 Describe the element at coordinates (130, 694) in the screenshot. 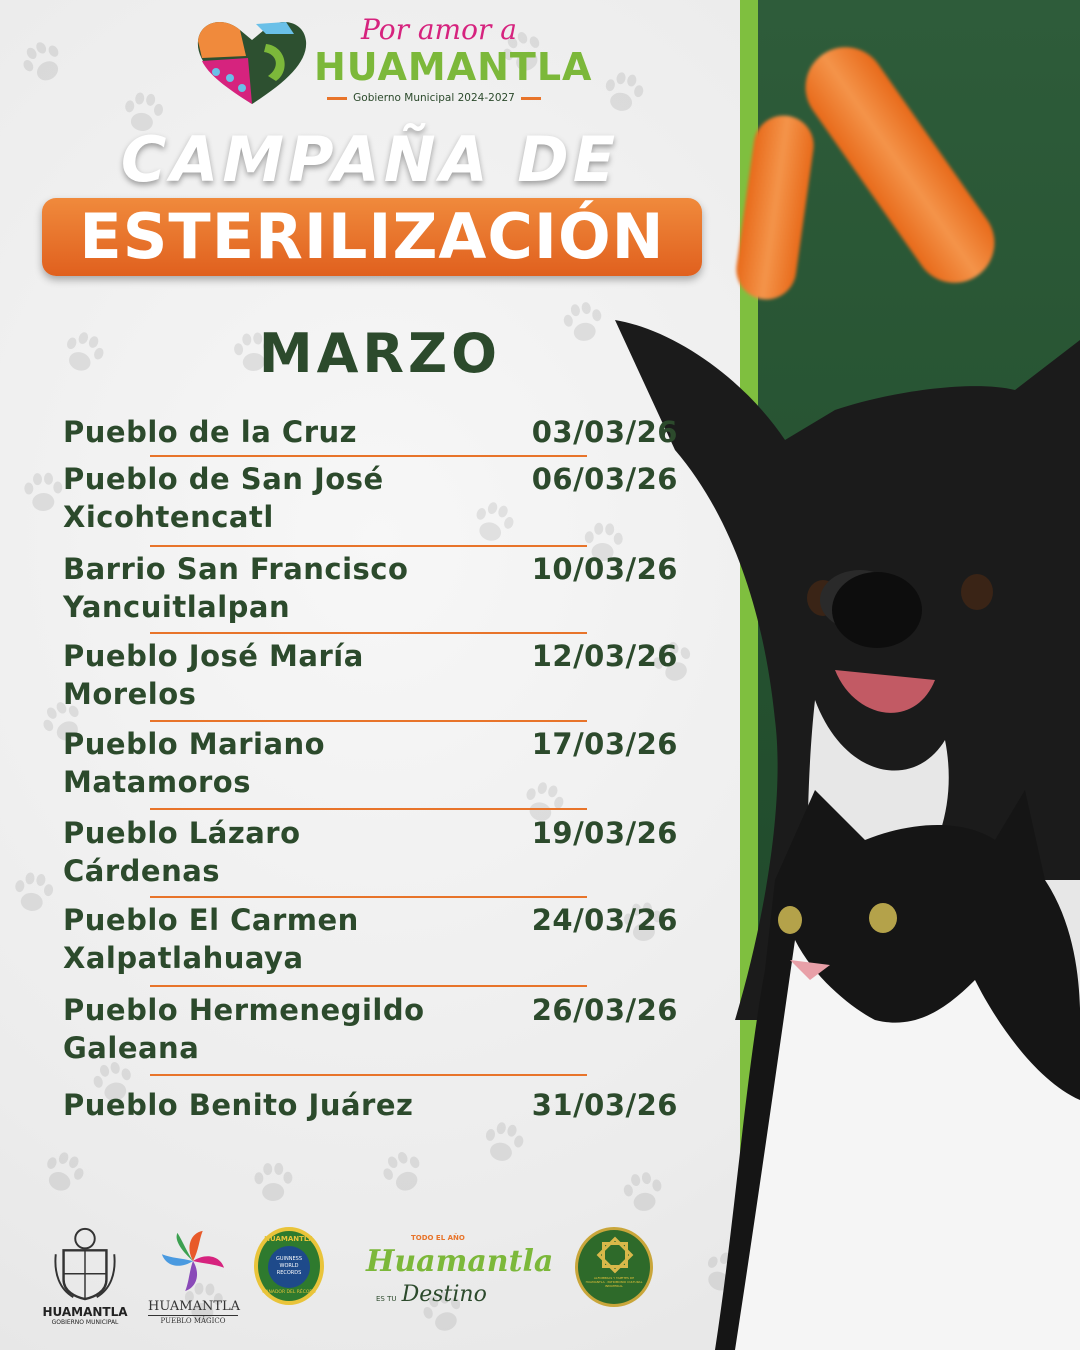

I see `location-name-line: Morelos` at that location.